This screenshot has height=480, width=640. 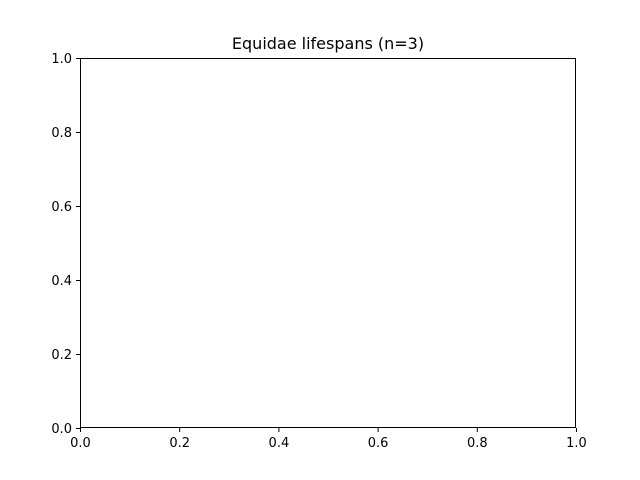 What do you see at coordinates (576, 443) in the screenshot?
I see `x-tick-label: 1.0` at bounding box center [576, 443].